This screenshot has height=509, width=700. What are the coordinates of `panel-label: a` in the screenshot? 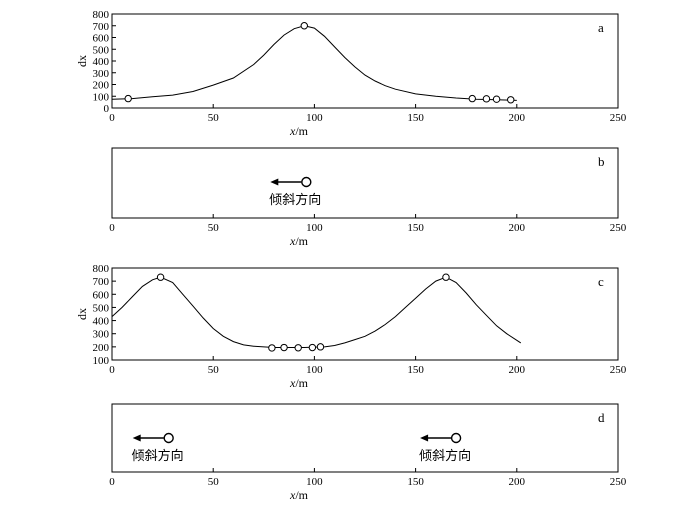 It's located at (601, 27).